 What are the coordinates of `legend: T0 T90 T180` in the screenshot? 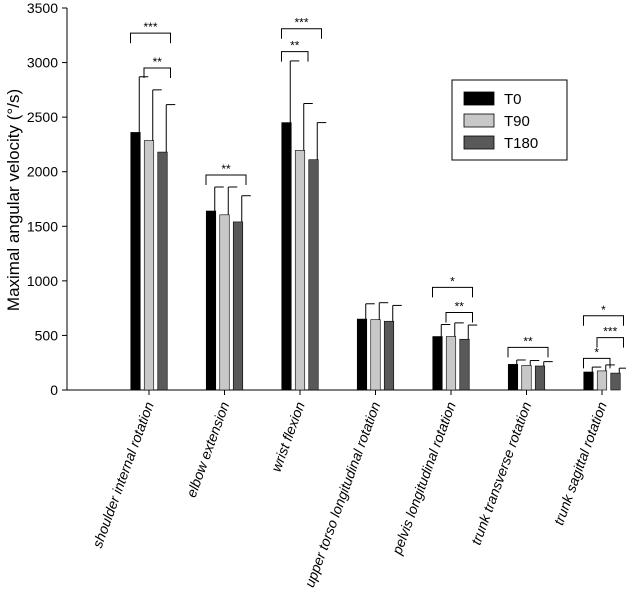 It's located at (509, 120).